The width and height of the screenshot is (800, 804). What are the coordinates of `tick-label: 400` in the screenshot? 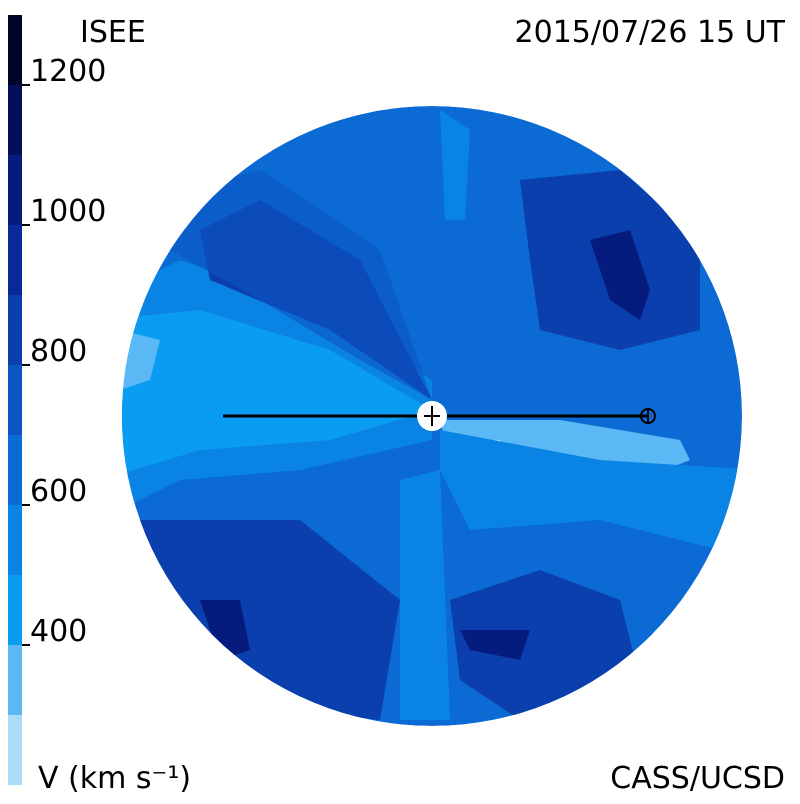 It's located at (58, 631).